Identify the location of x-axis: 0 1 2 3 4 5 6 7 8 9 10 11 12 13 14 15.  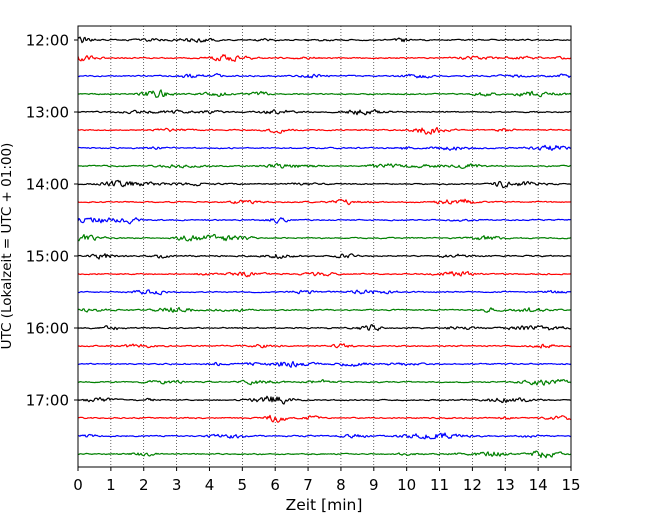
(327, 480).